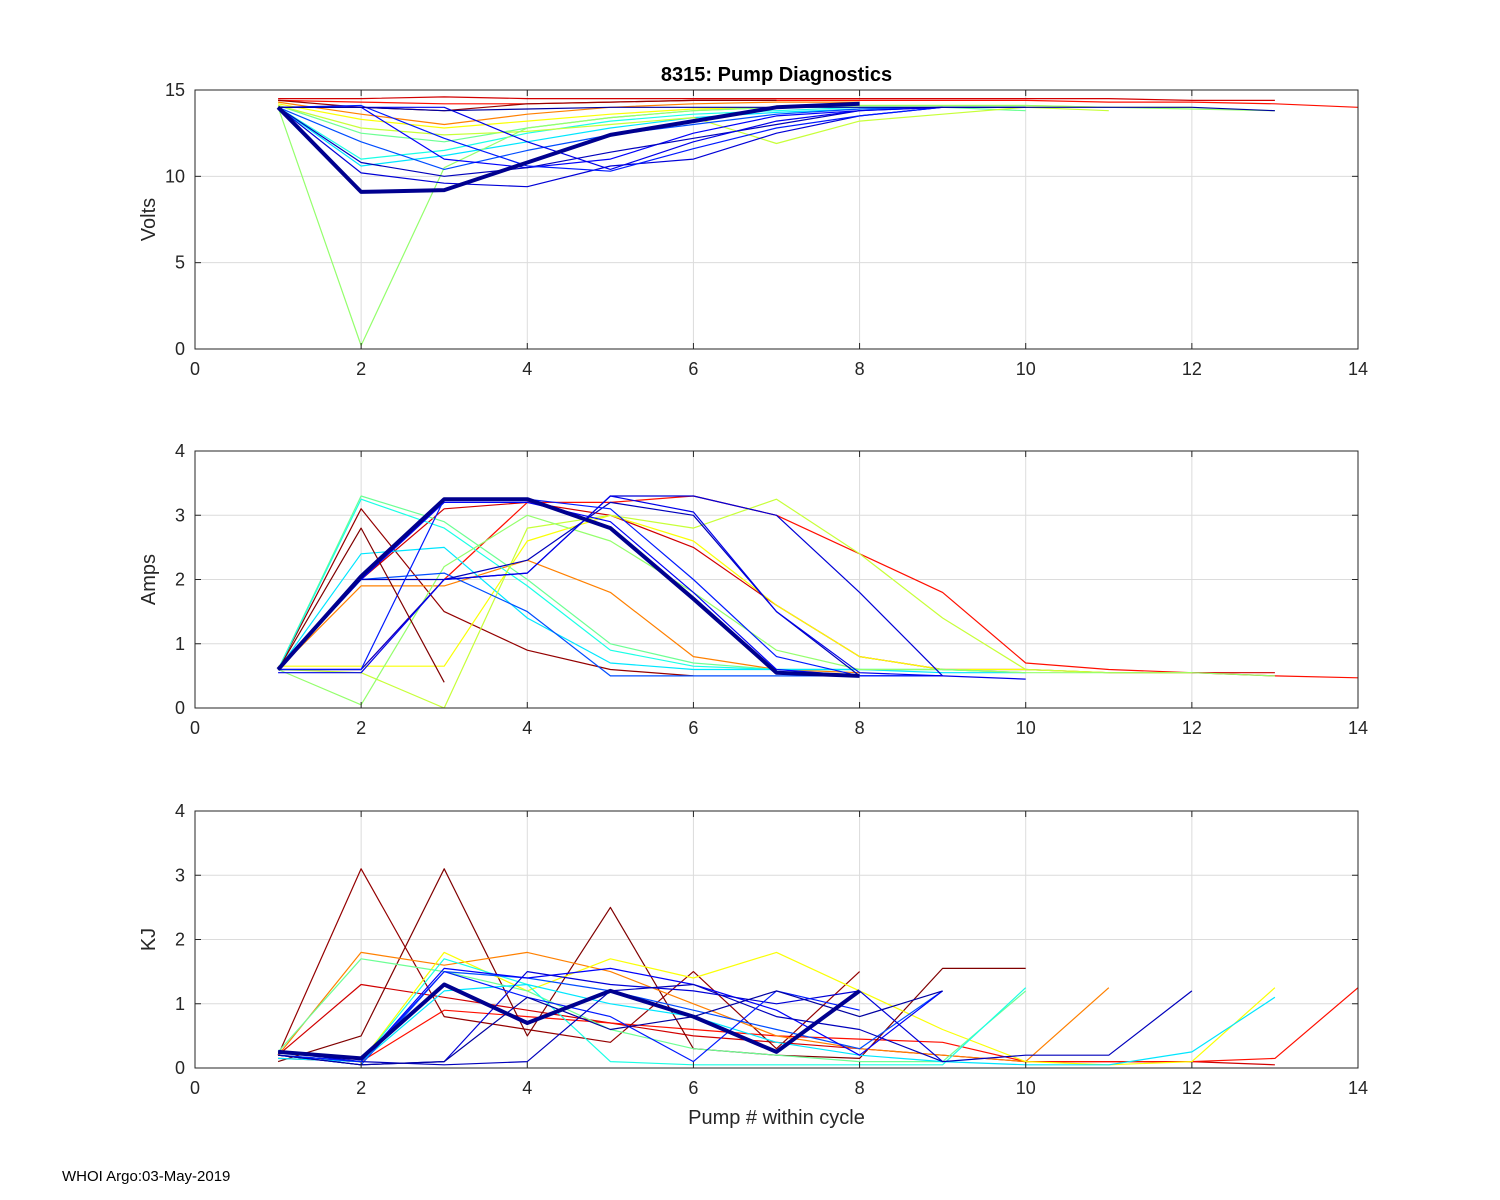 This screenshot has width=1500, height=1200. I want to click on series-line-s11, so click(610, 1015).